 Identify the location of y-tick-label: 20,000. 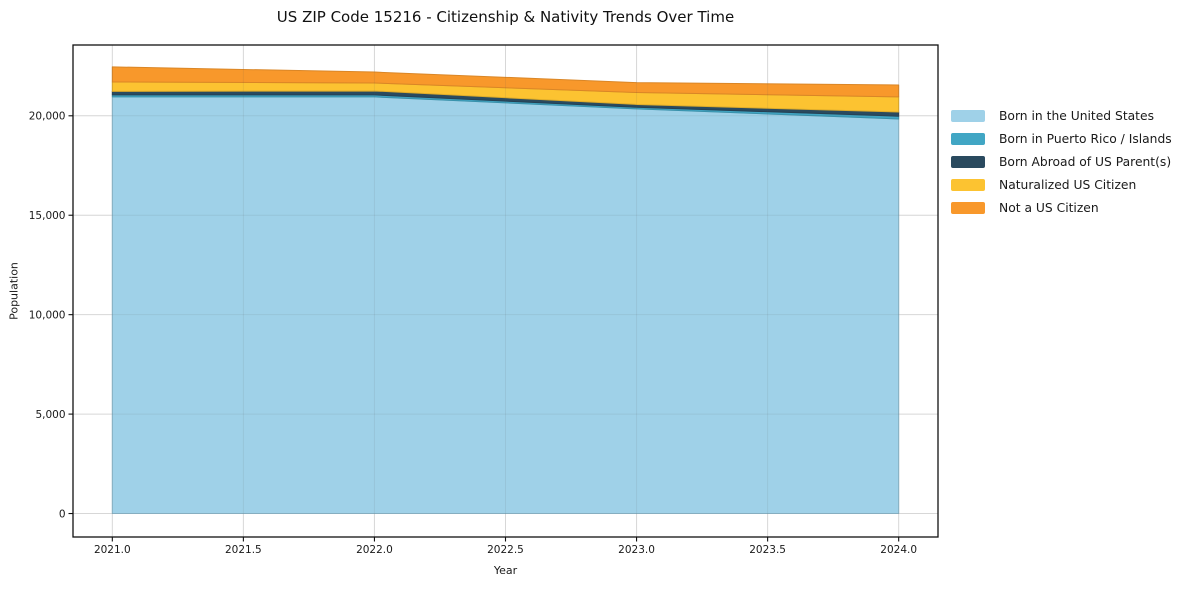
(47, 117).